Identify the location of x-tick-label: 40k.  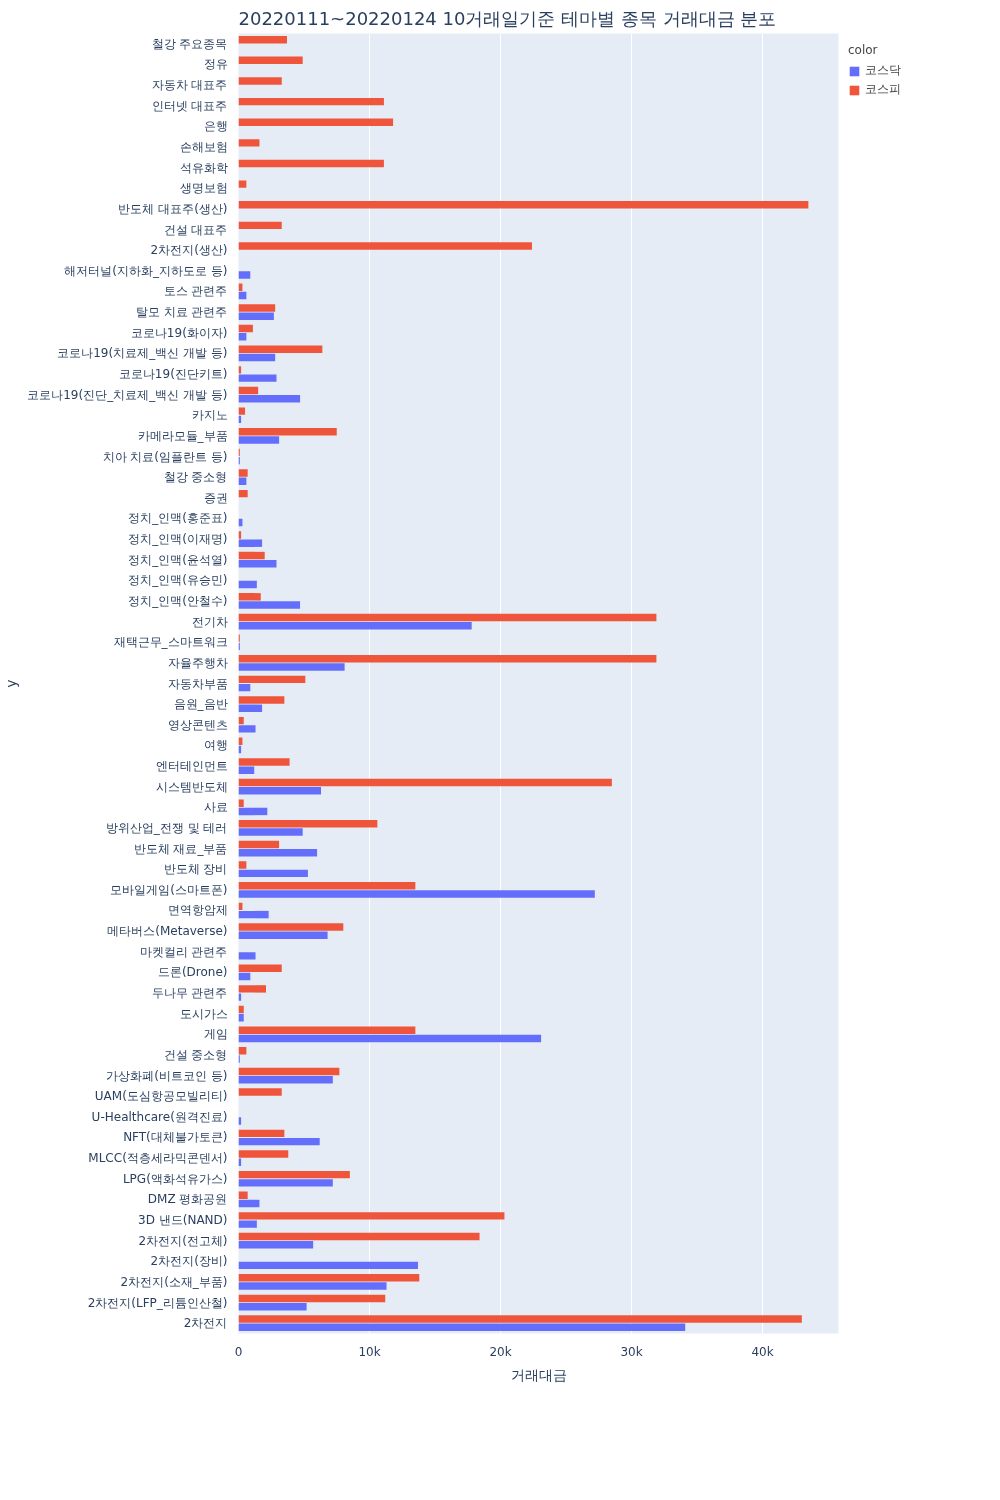
(762, 1351).